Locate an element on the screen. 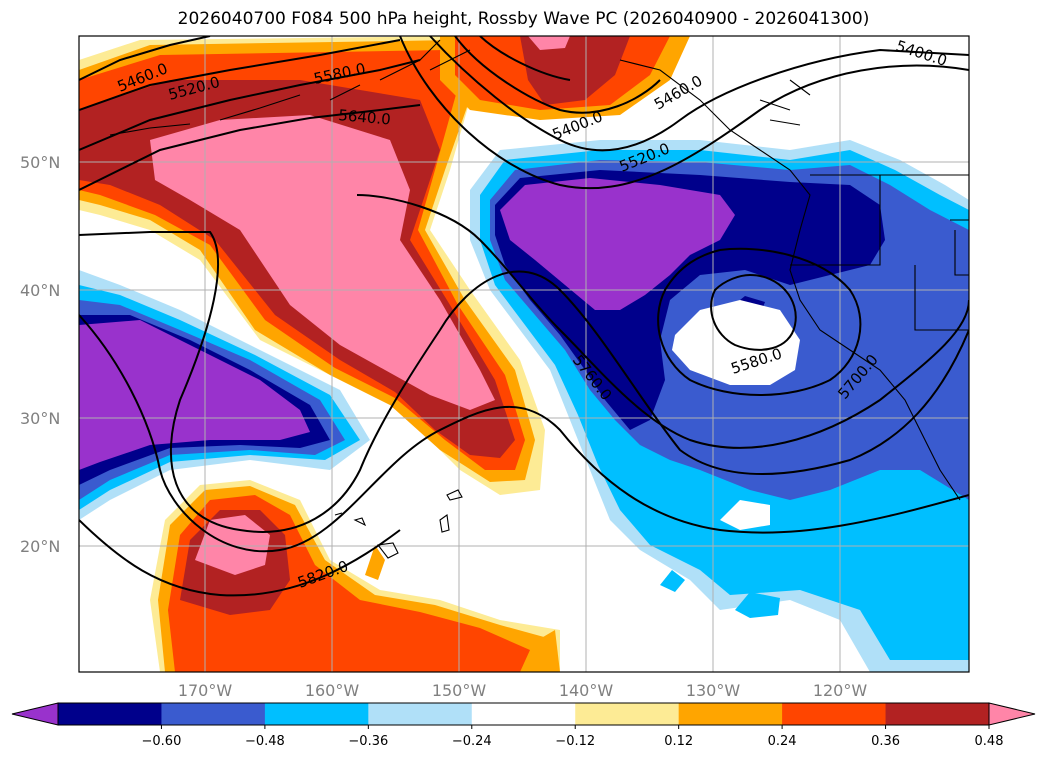 The image size is (1047, 765). colorbar-tick-label: 0.12 is located at coordinates (678, 741).